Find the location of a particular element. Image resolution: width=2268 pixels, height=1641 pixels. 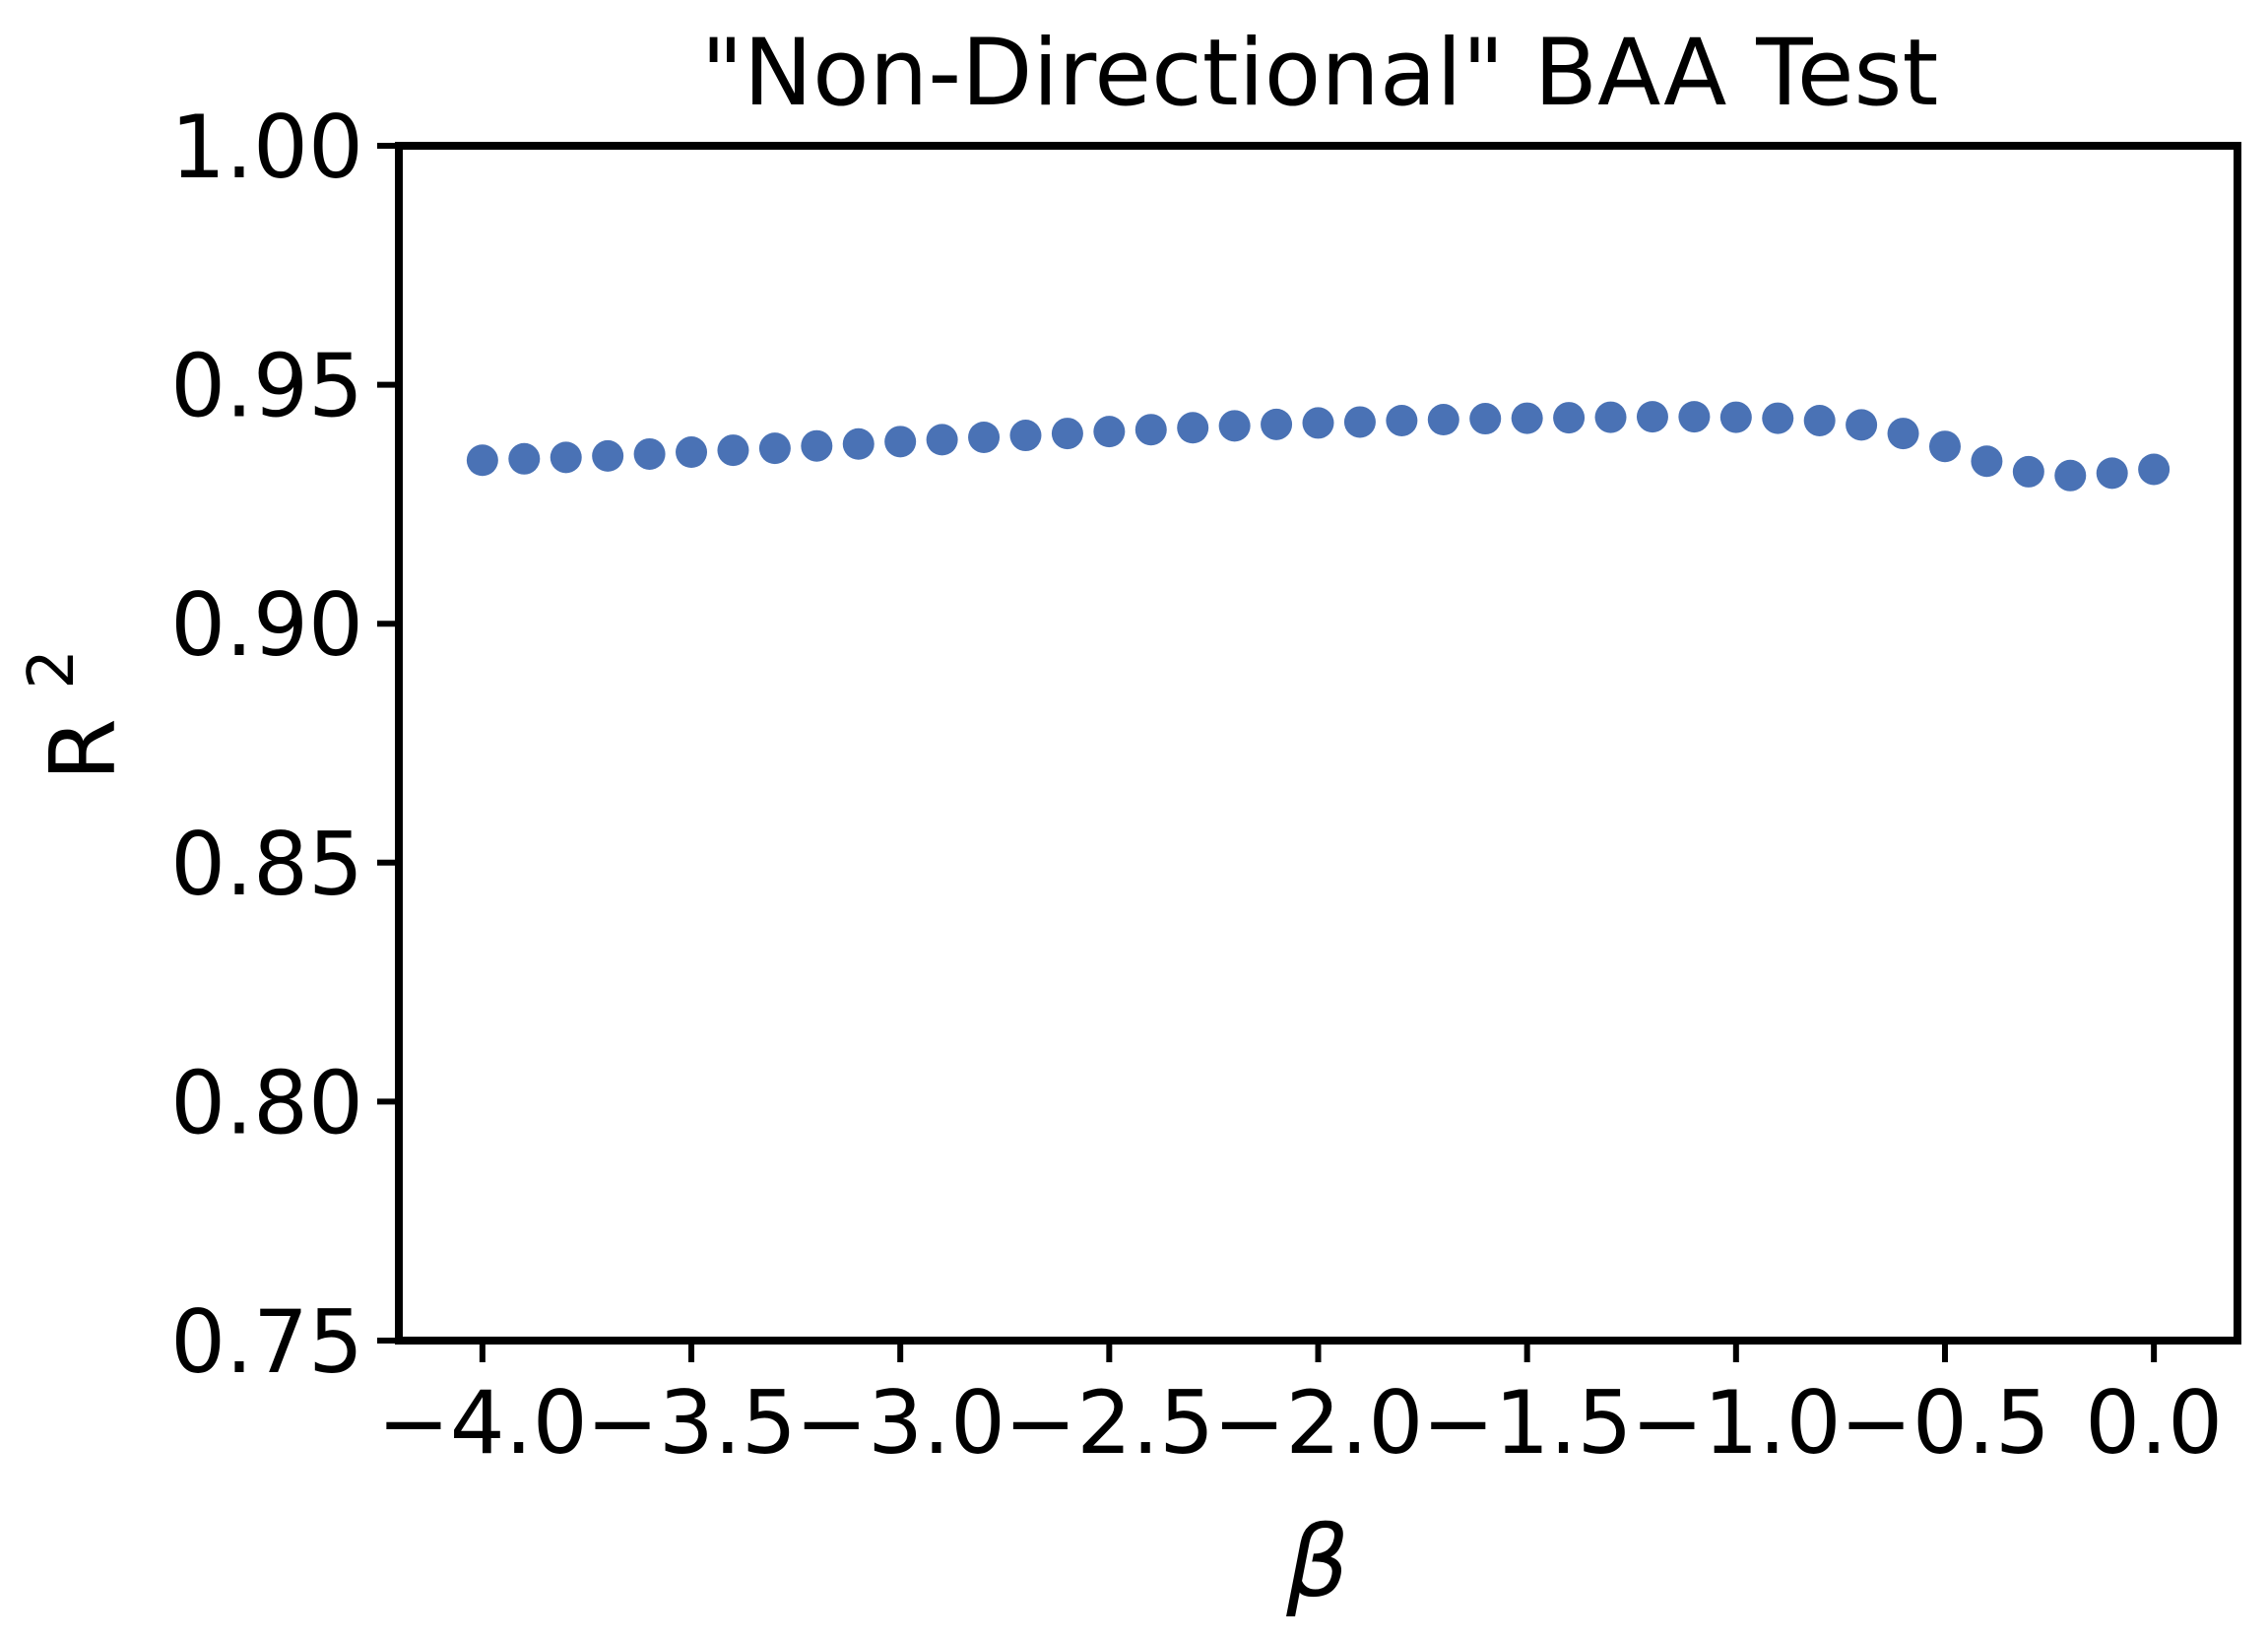

x-tick-label: −2.5 is located at coordinates (1109, 1423).